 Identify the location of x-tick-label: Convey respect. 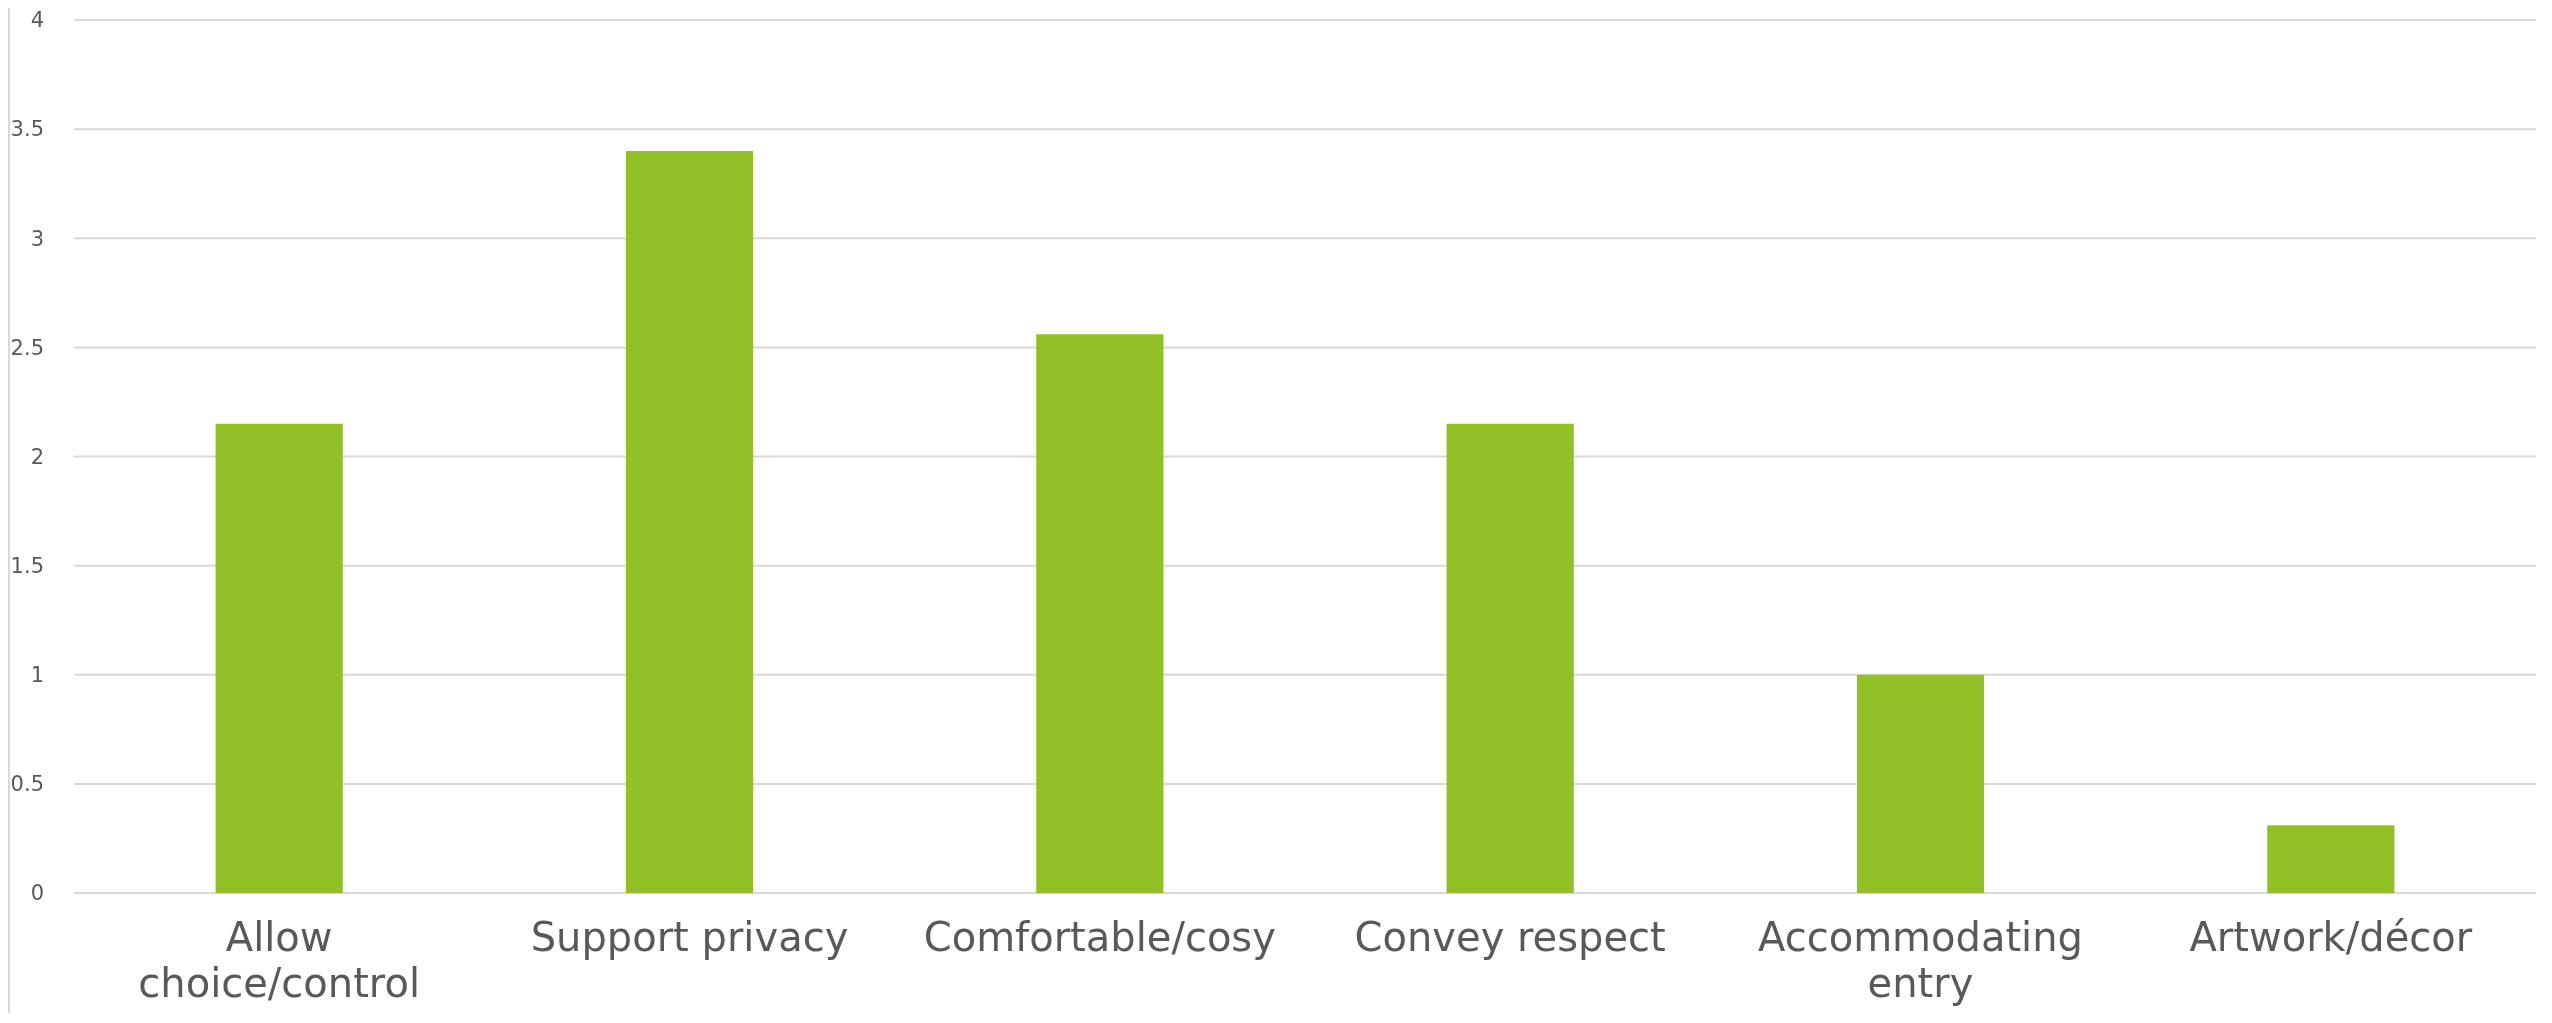
(1510, 937).